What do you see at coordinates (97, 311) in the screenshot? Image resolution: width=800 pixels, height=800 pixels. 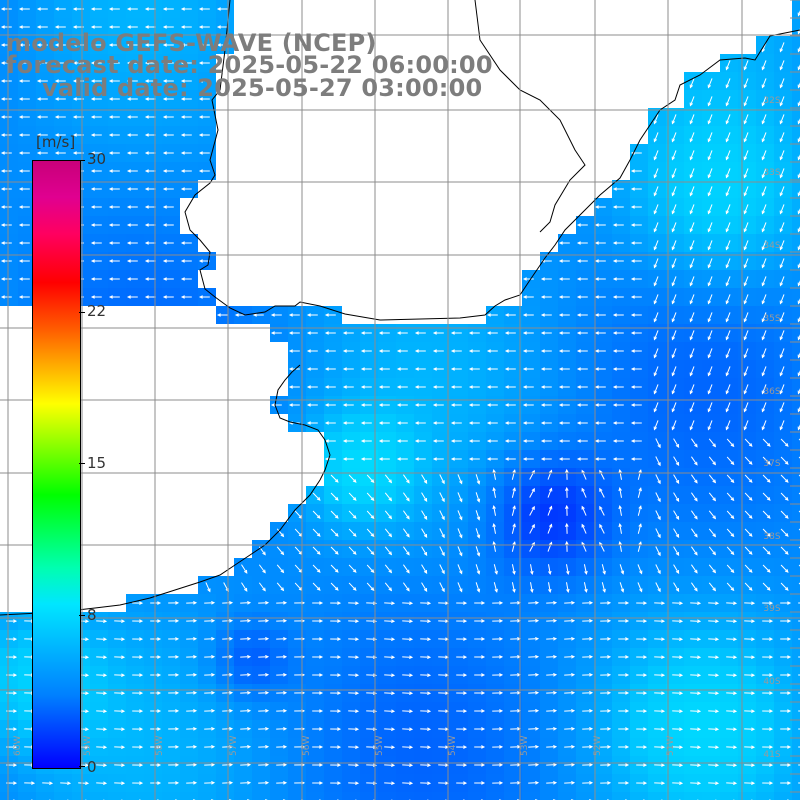 I see `colorbar-tick-label: 22` at bounding box center [97, 311].